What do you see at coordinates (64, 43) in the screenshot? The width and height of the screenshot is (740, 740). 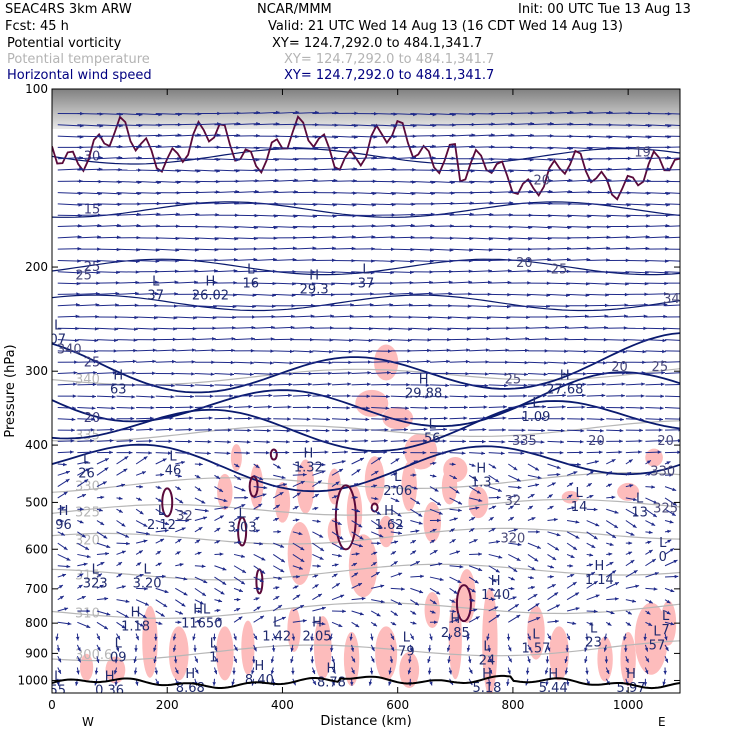 I see `legend-label: Potential vorticity` at bounding box center [64, 43].